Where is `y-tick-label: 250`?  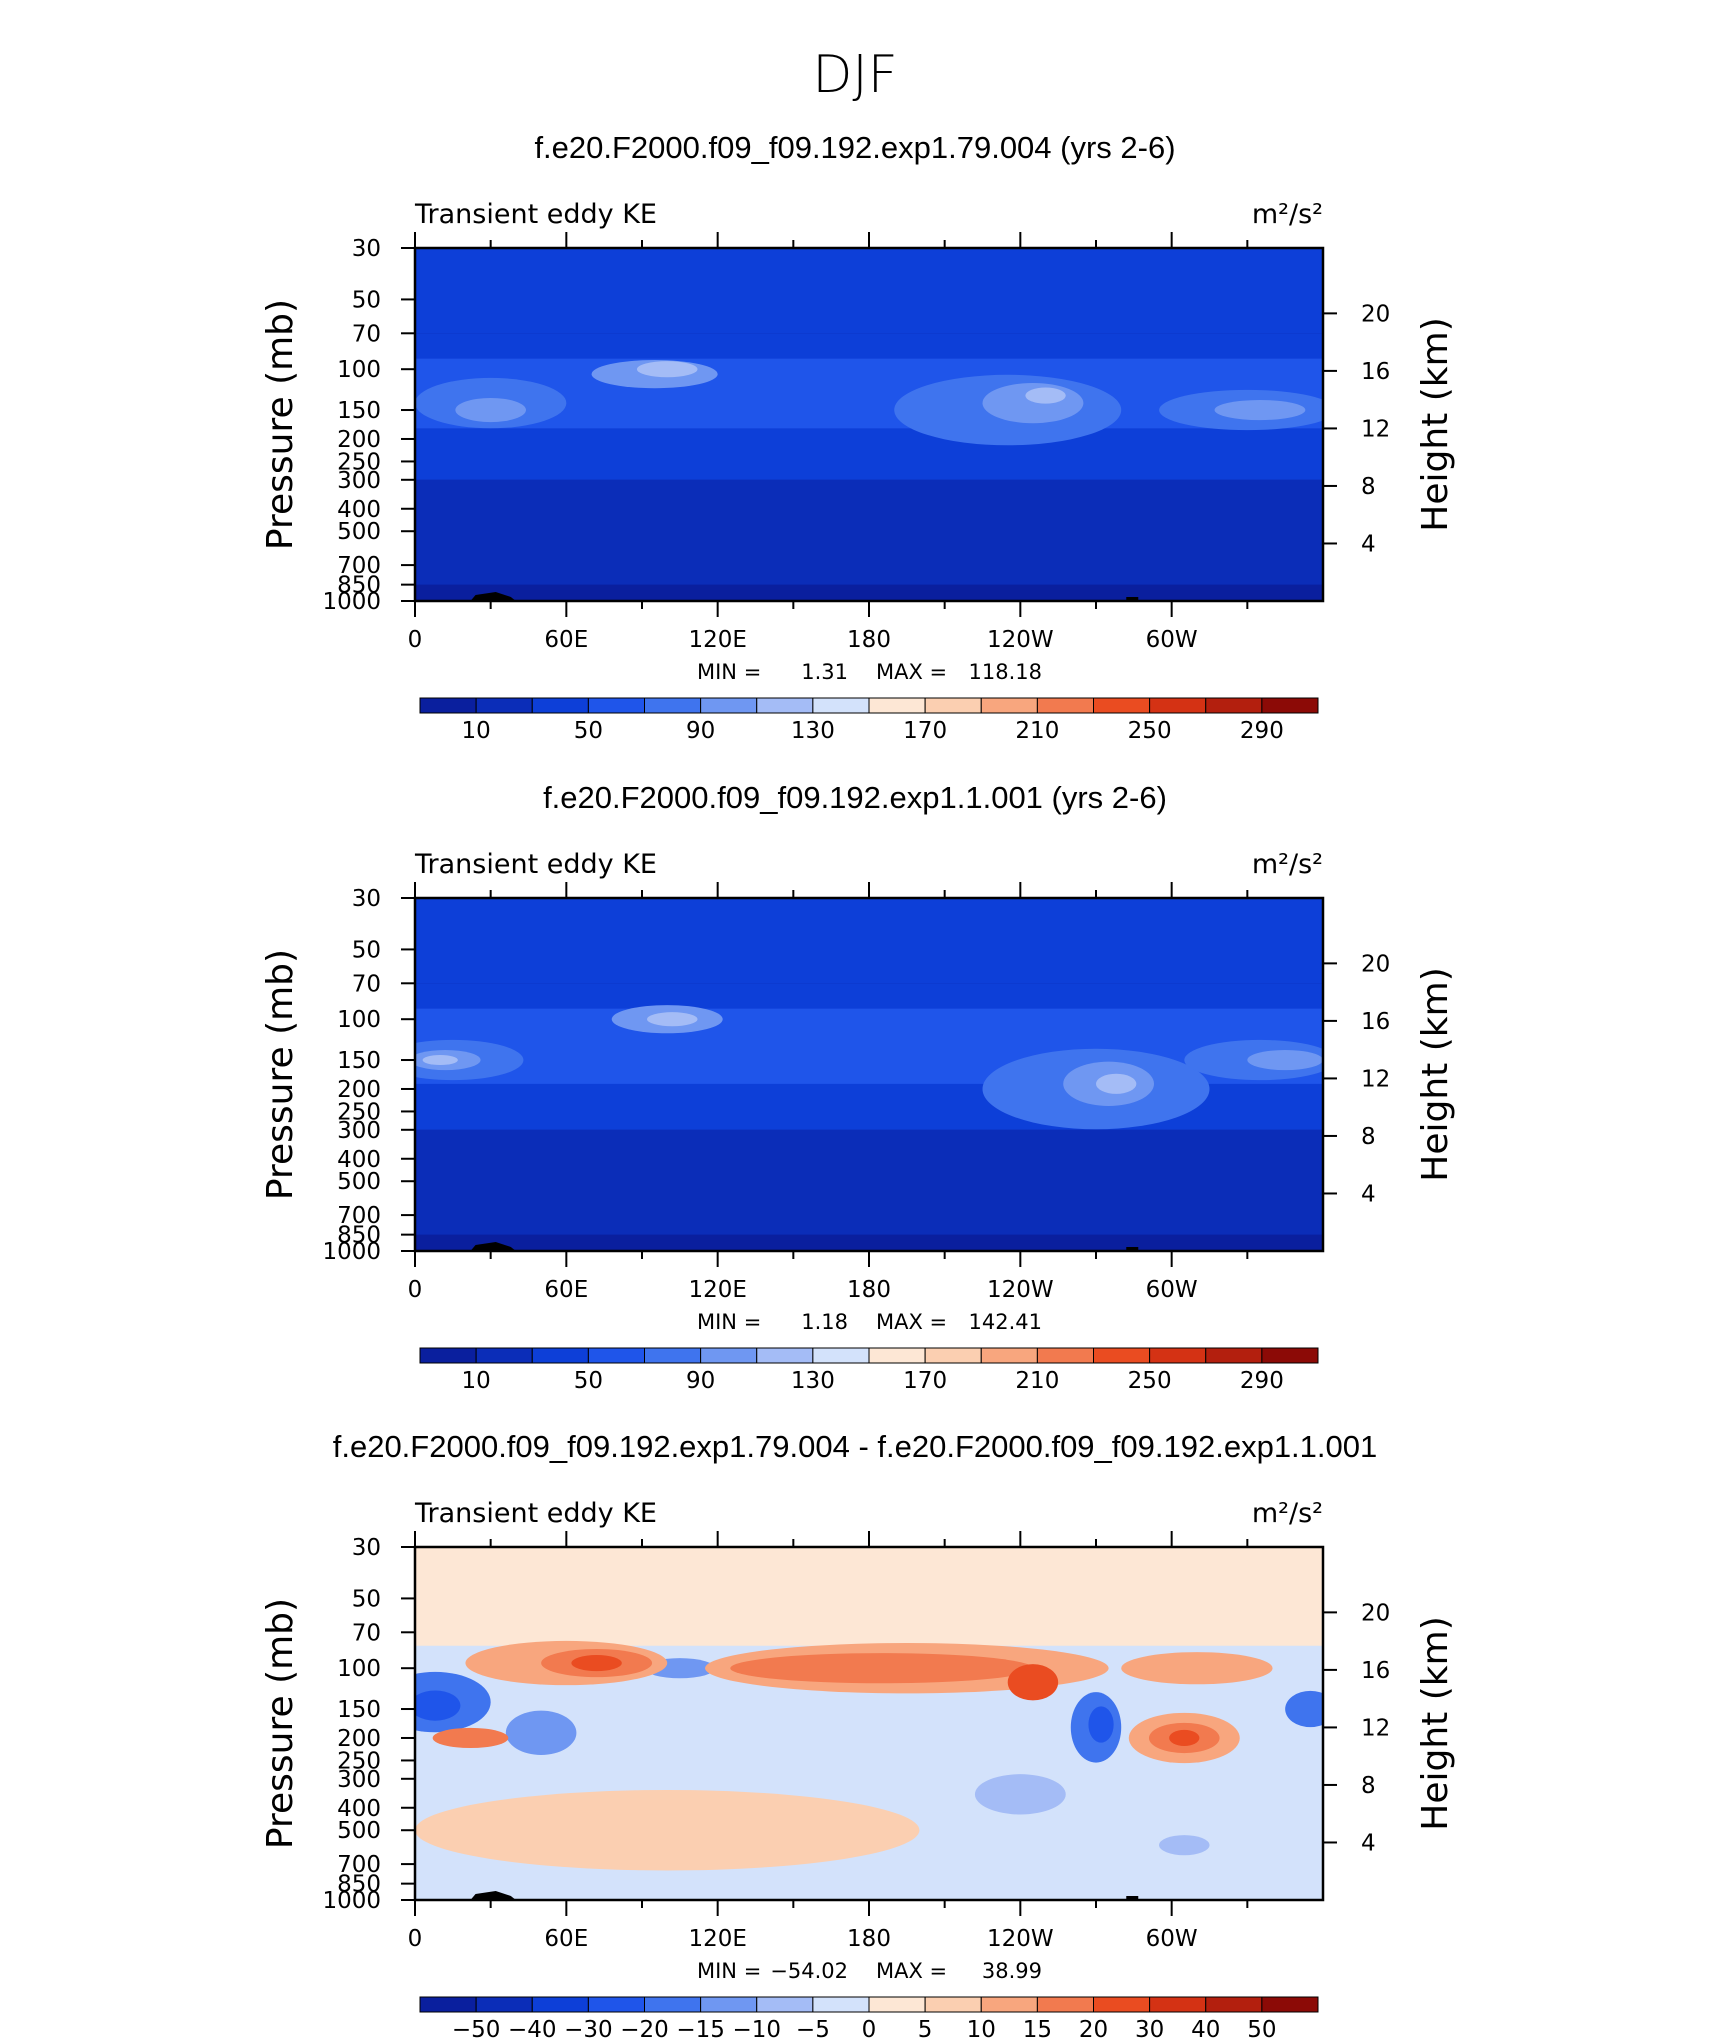 y-tick-label: 250 is located at coordinates (359, 462).